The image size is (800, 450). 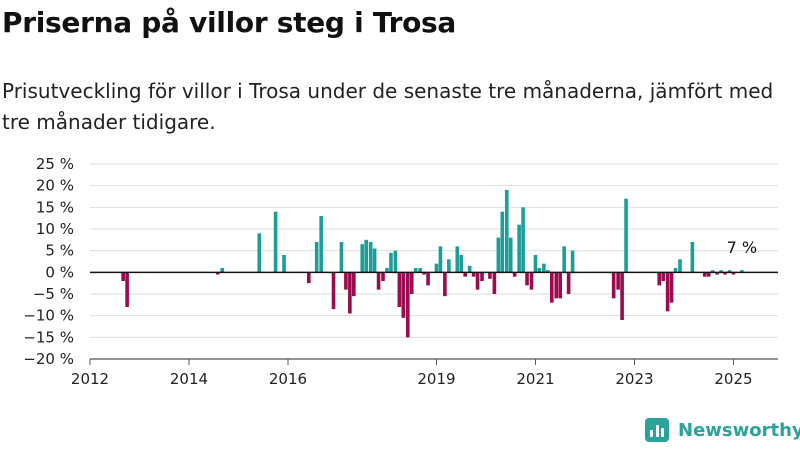 What do you see at coordinates (55, 207) in the screenshot?
I see `y-tick-label: 15 %` at bounding box center [55, 207].